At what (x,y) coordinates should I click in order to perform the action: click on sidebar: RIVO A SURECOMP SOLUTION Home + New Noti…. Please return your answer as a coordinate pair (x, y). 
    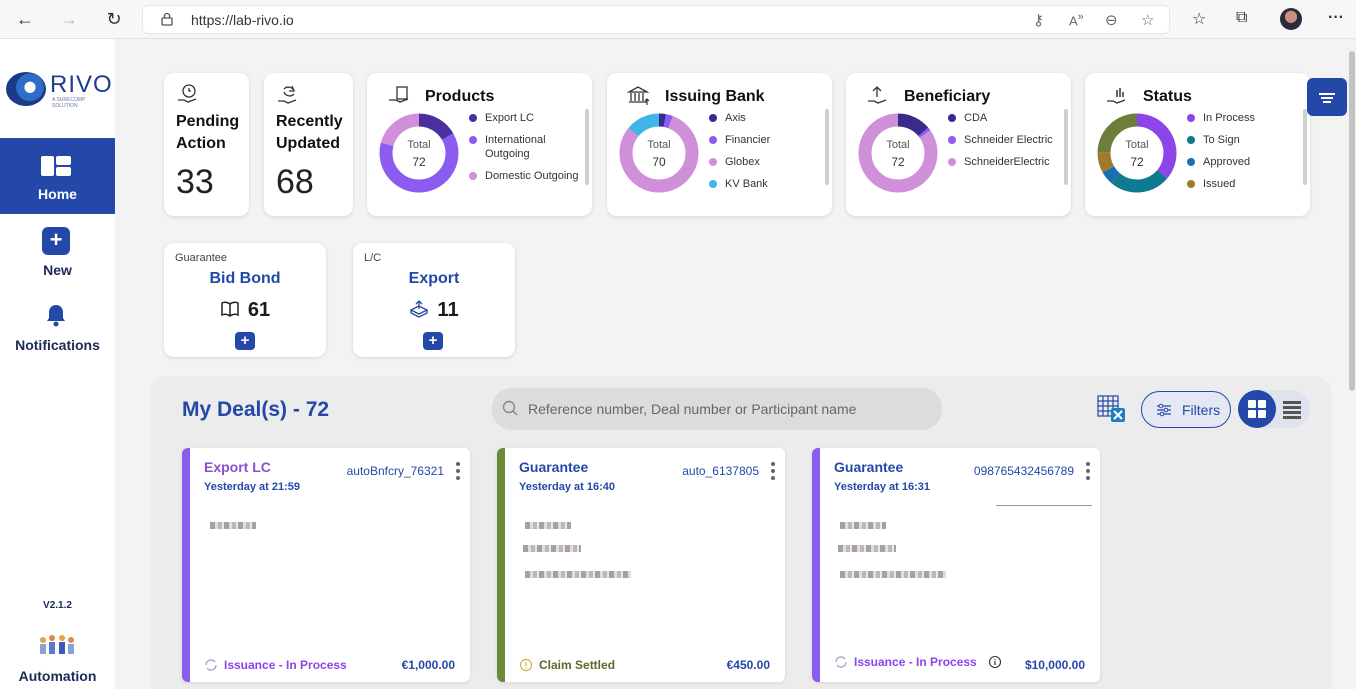
    Looking at the image, I should click on (57, 364).